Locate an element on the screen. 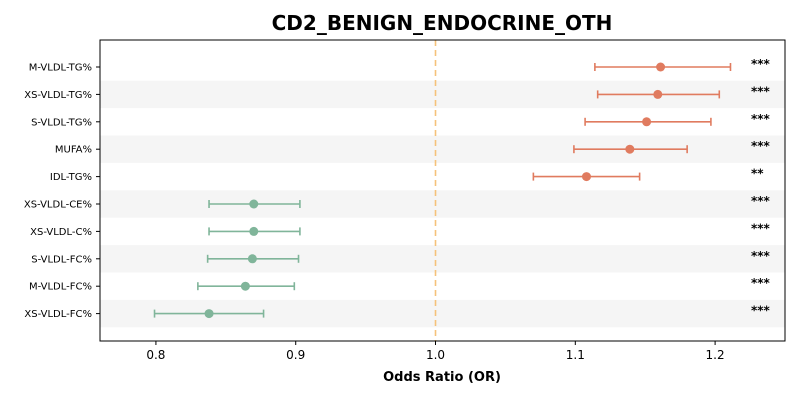 The image size is (800, 404). x-tick-label: 1.0 is located at coordinates (435, 355).